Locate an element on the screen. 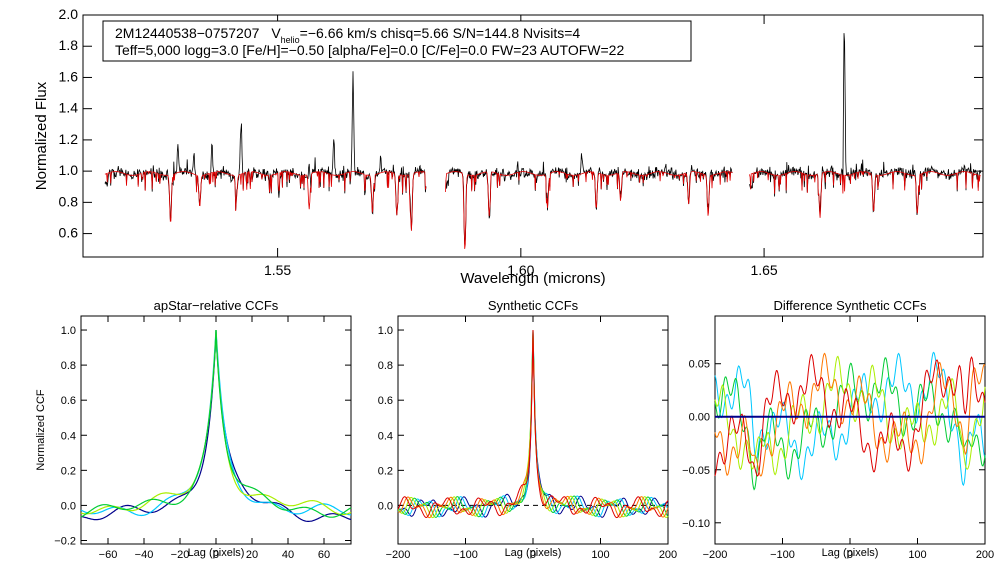  spectrum-y-tick-label: 1.8 is located at coordinates (69, 45).